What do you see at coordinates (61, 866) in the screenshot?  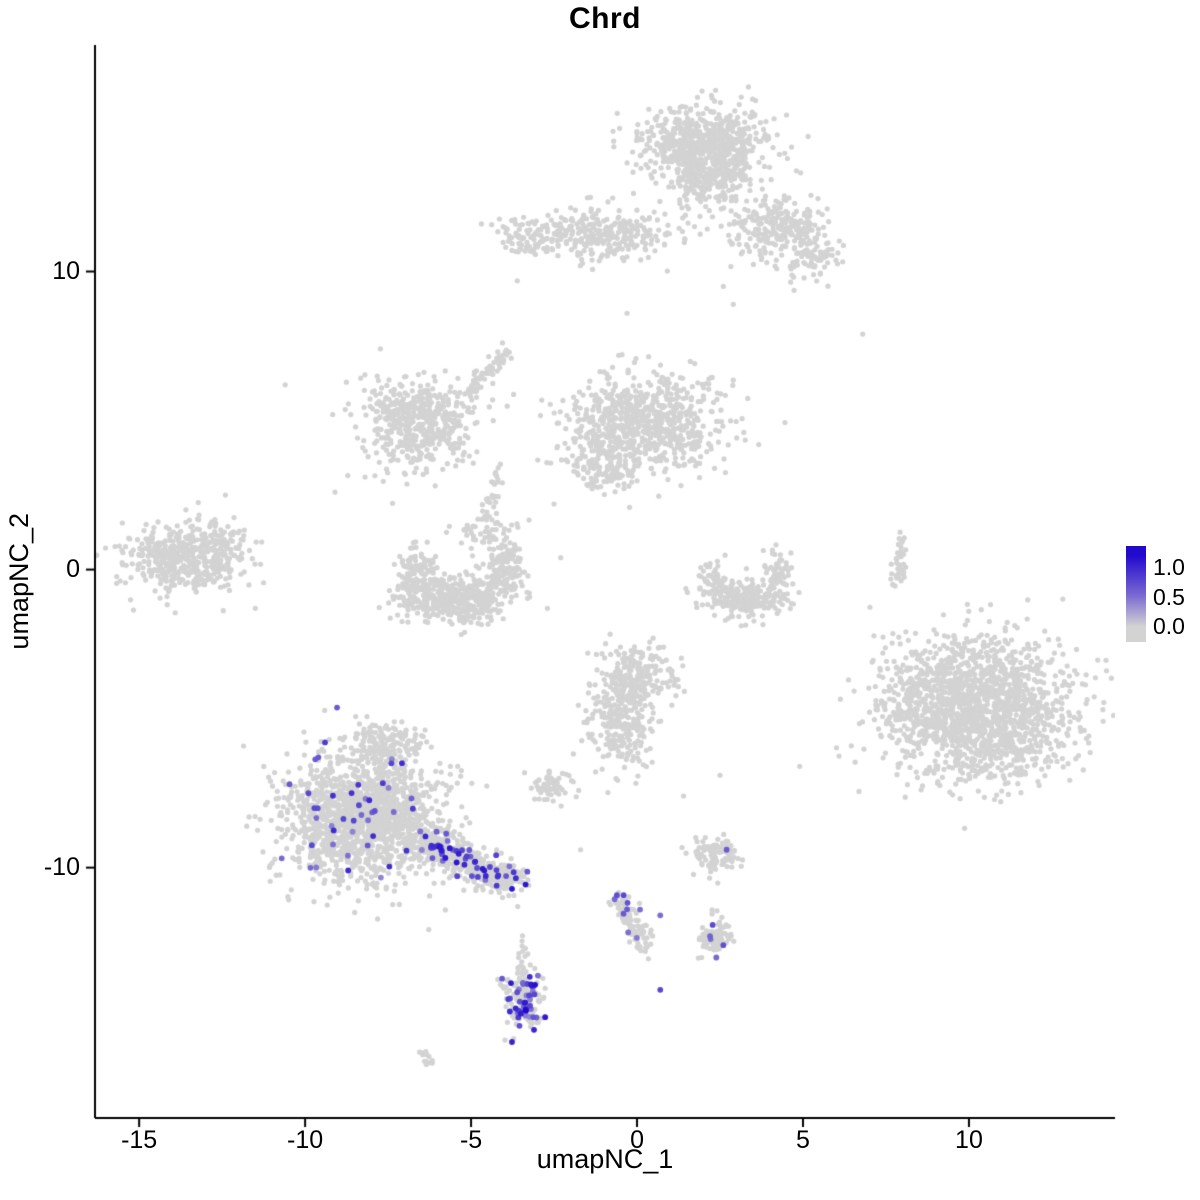 I see `y-tick-label: -10` at bounding box center [61, 866].